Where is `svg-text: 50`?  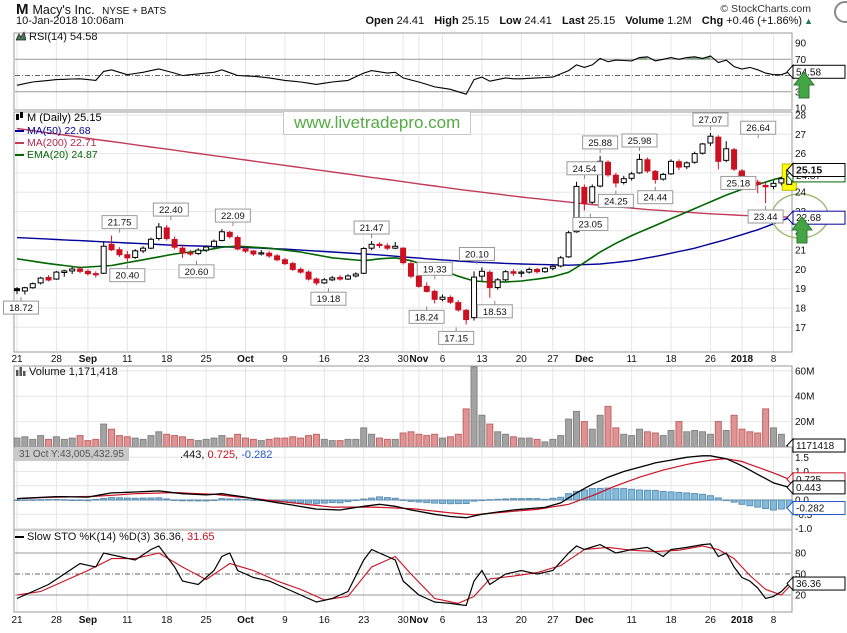 svg-text: 50 is located at coordinates (801, 575).